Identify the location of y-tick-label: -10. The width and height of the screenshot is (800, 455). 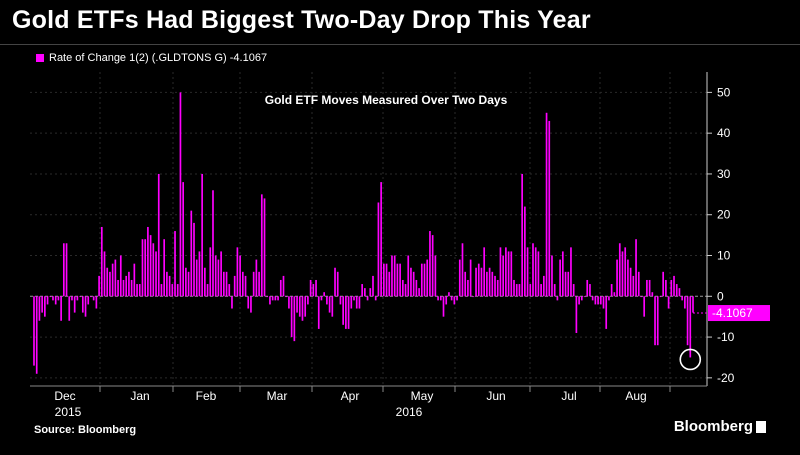
(726, 337).